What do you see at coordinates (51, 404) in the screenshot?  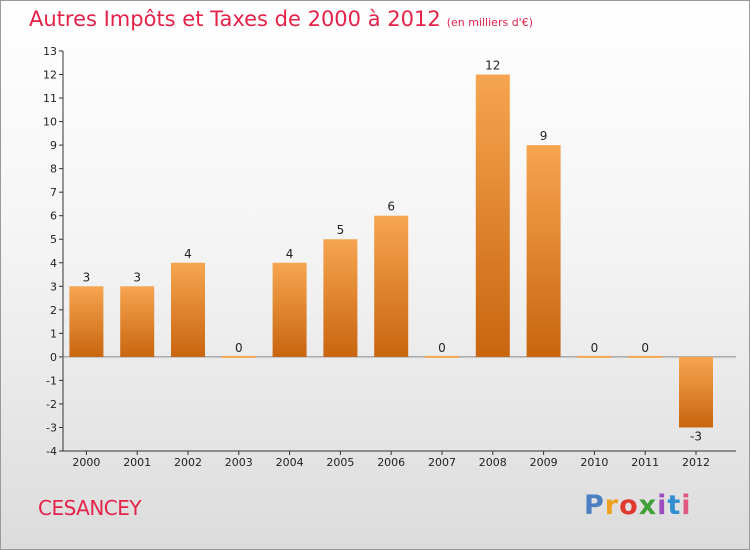 I see `y-tick-label: -2` at bounding box center [51, 404].